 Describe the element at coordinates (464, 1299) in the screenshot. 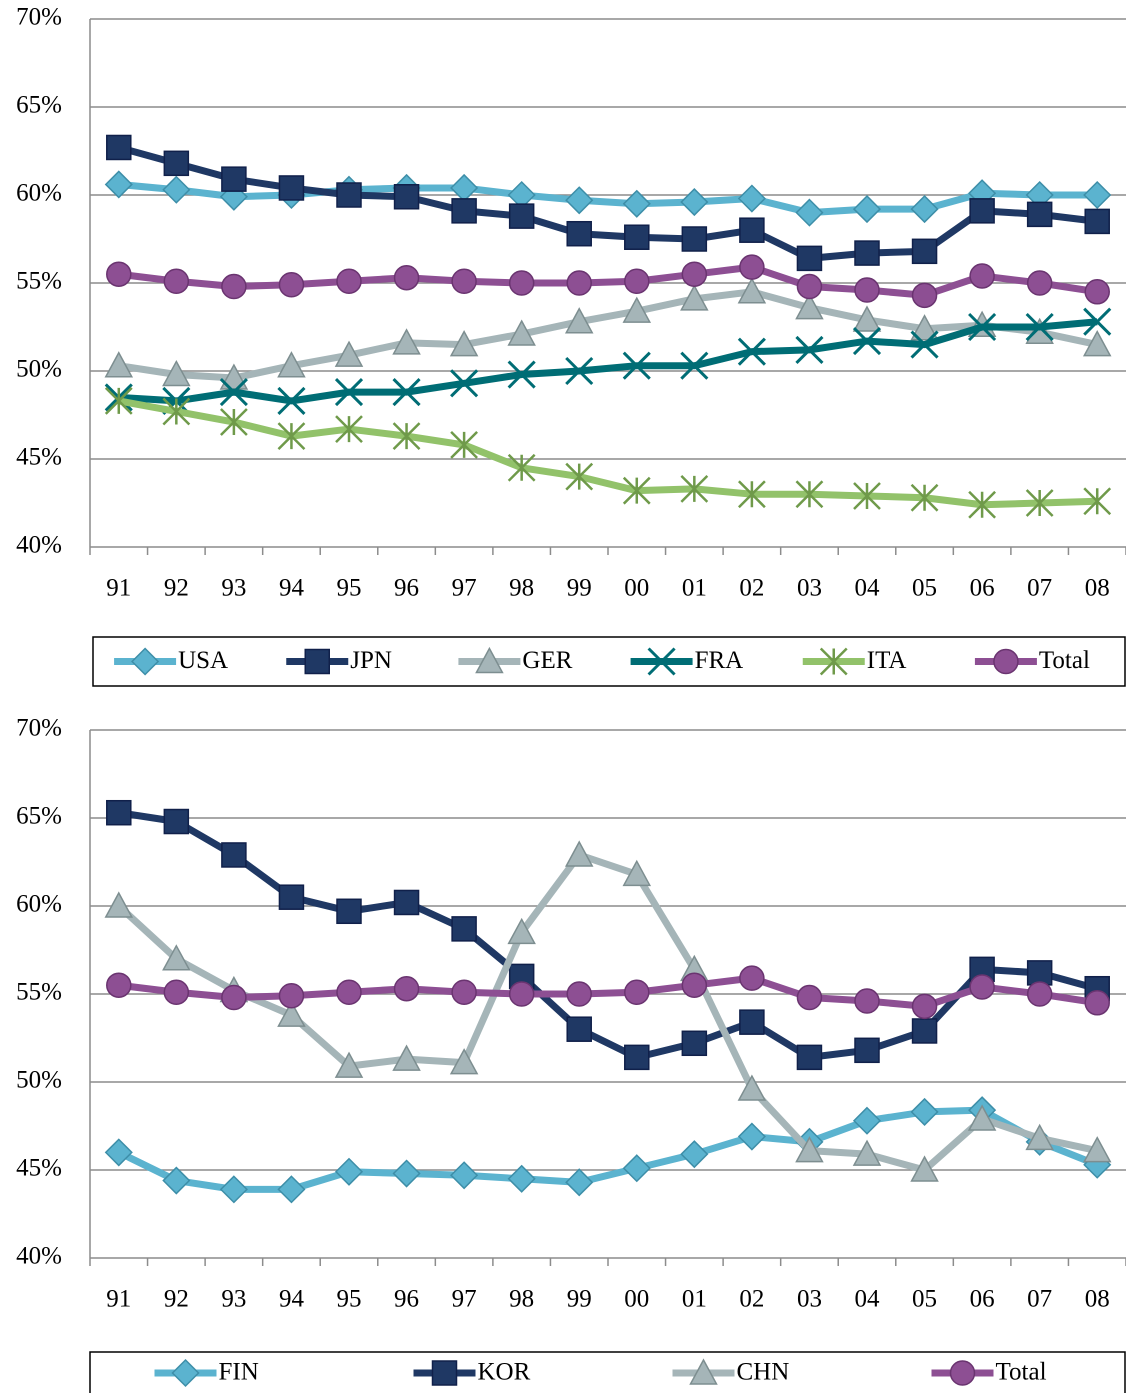

I see `x-tick-label: 97` at that location.